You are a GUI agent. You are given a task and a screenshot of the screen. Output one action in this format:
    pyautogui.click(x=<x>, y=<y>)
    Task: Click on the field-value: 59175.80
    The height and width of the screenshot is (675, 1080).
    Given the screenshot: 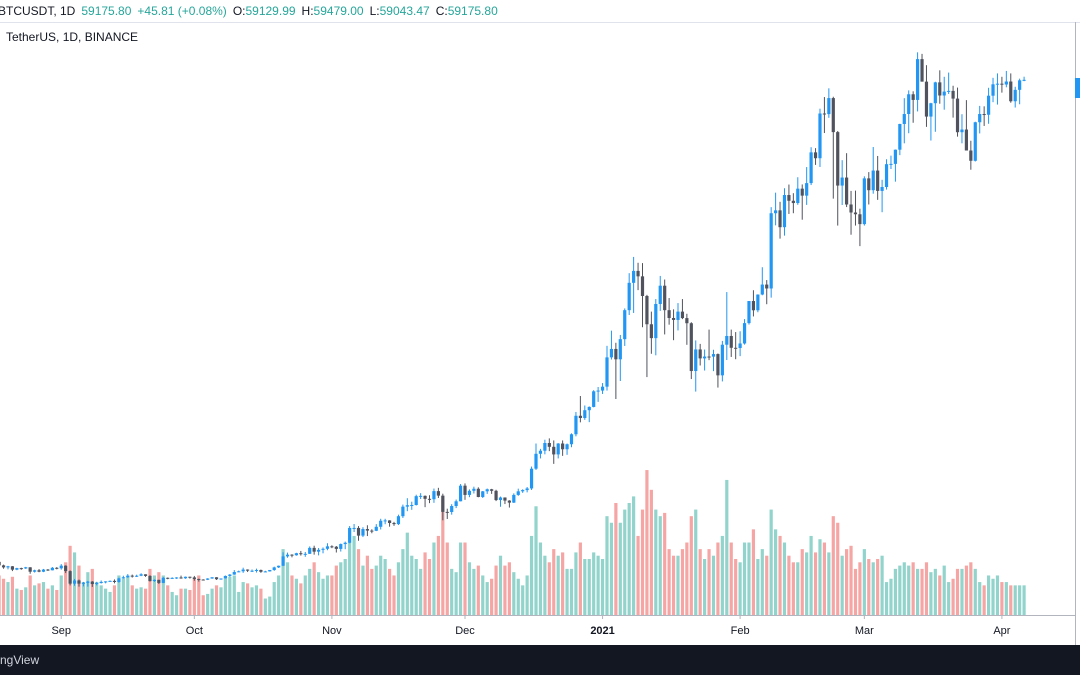 What is the action you would take?
    pyautogui.click(x=472, y=11)
    